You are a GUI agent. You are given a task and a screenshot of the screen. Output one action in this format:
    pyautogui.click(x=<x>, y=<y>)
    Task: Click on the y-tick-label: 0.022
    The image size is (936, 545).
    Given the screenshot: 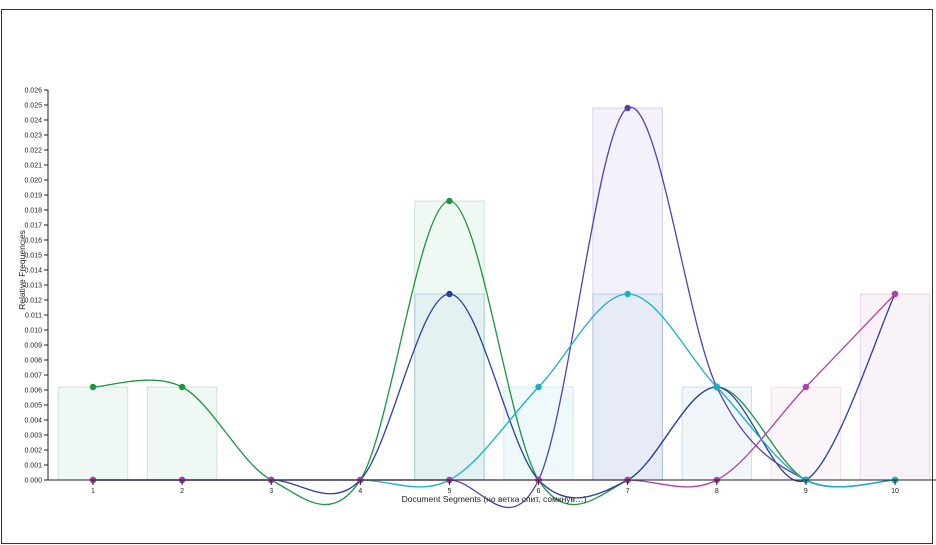 What is the action you would take?
    pyautogui.click(x=33, y=151)
    